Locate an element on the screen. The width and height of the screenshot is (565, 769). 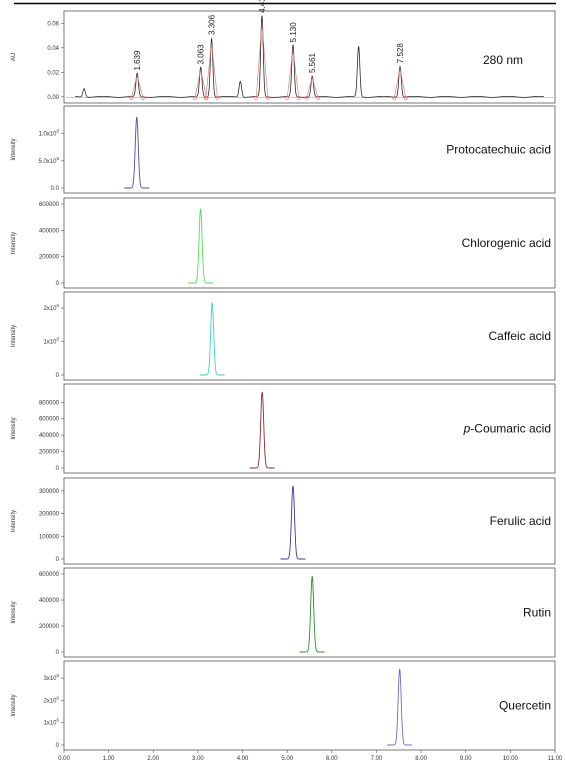
ms-compound-label-6: Quercetin is located at coordinates (525, 706).